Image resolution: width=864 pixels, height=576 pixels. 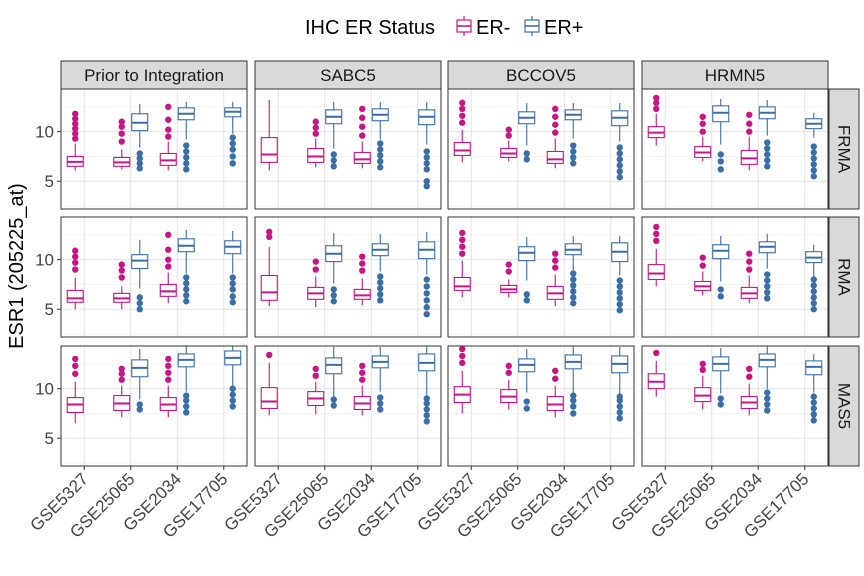 What do you see at coordinates (464, 26) in the screenshot?
I see `legend-key-er-neg` at bounding box center [464, 26].